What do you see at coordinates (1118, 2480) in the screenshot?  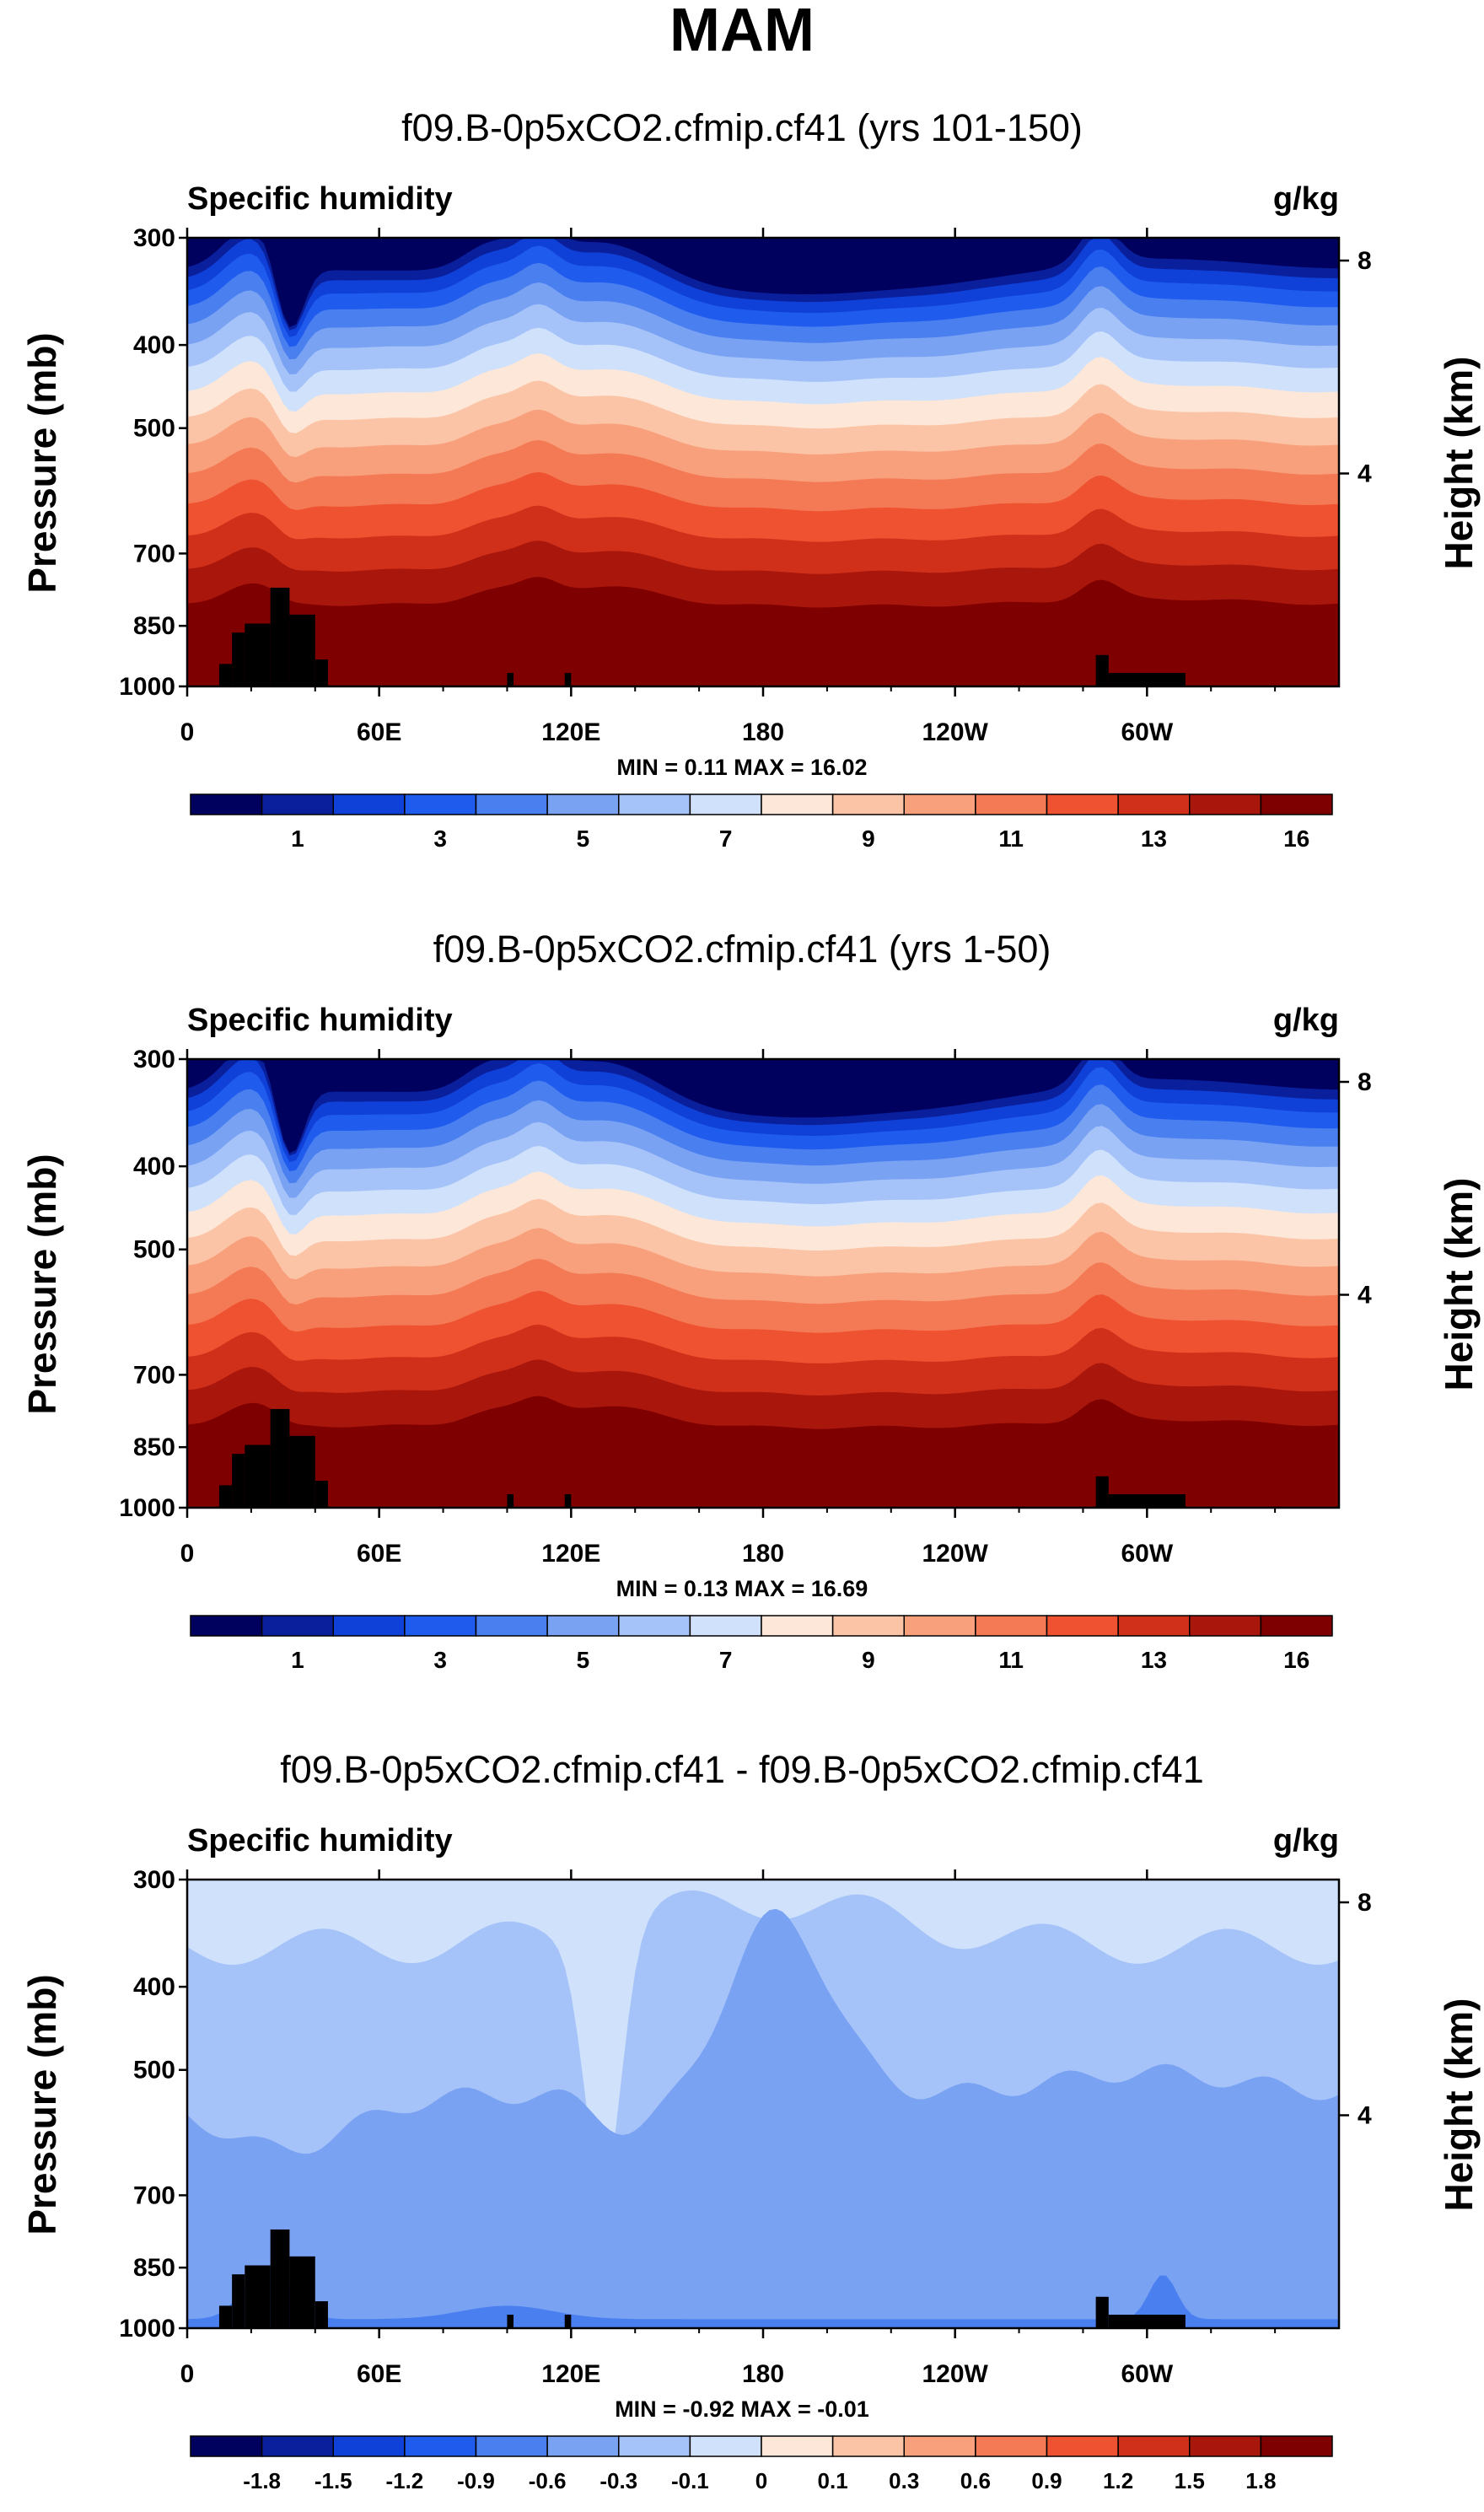 I see `colorbar-label: 1.2` at bounding box center [1118, 2480].